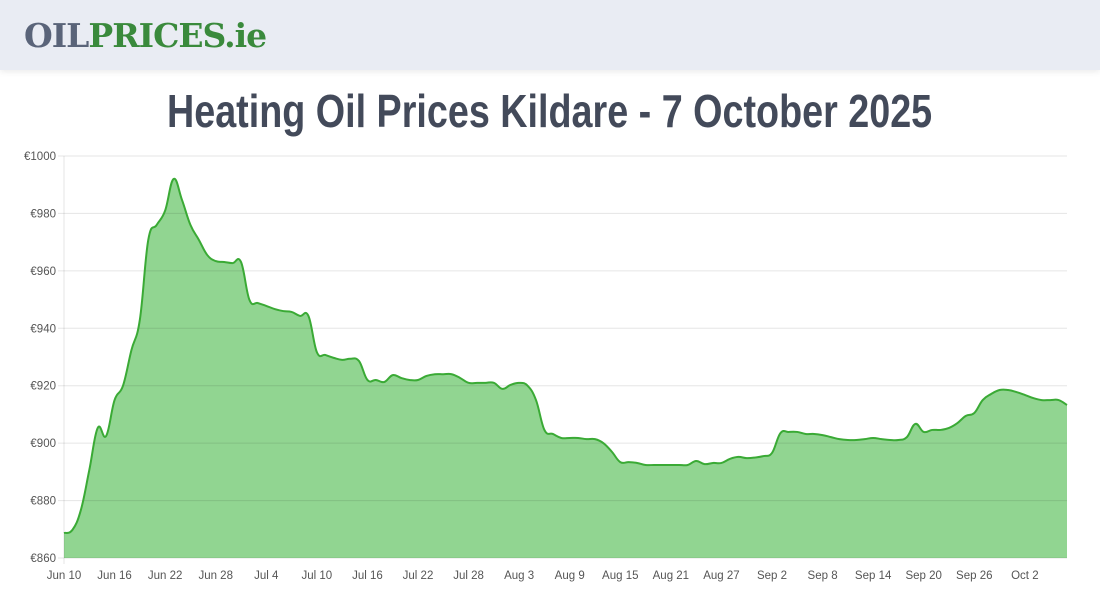 The height and width of the screenshot is (600, 1100). What do you see at coordinates (43, 502) in the screenshot?
I see `y-tick-label: €880` at bounding box center [43, 502].